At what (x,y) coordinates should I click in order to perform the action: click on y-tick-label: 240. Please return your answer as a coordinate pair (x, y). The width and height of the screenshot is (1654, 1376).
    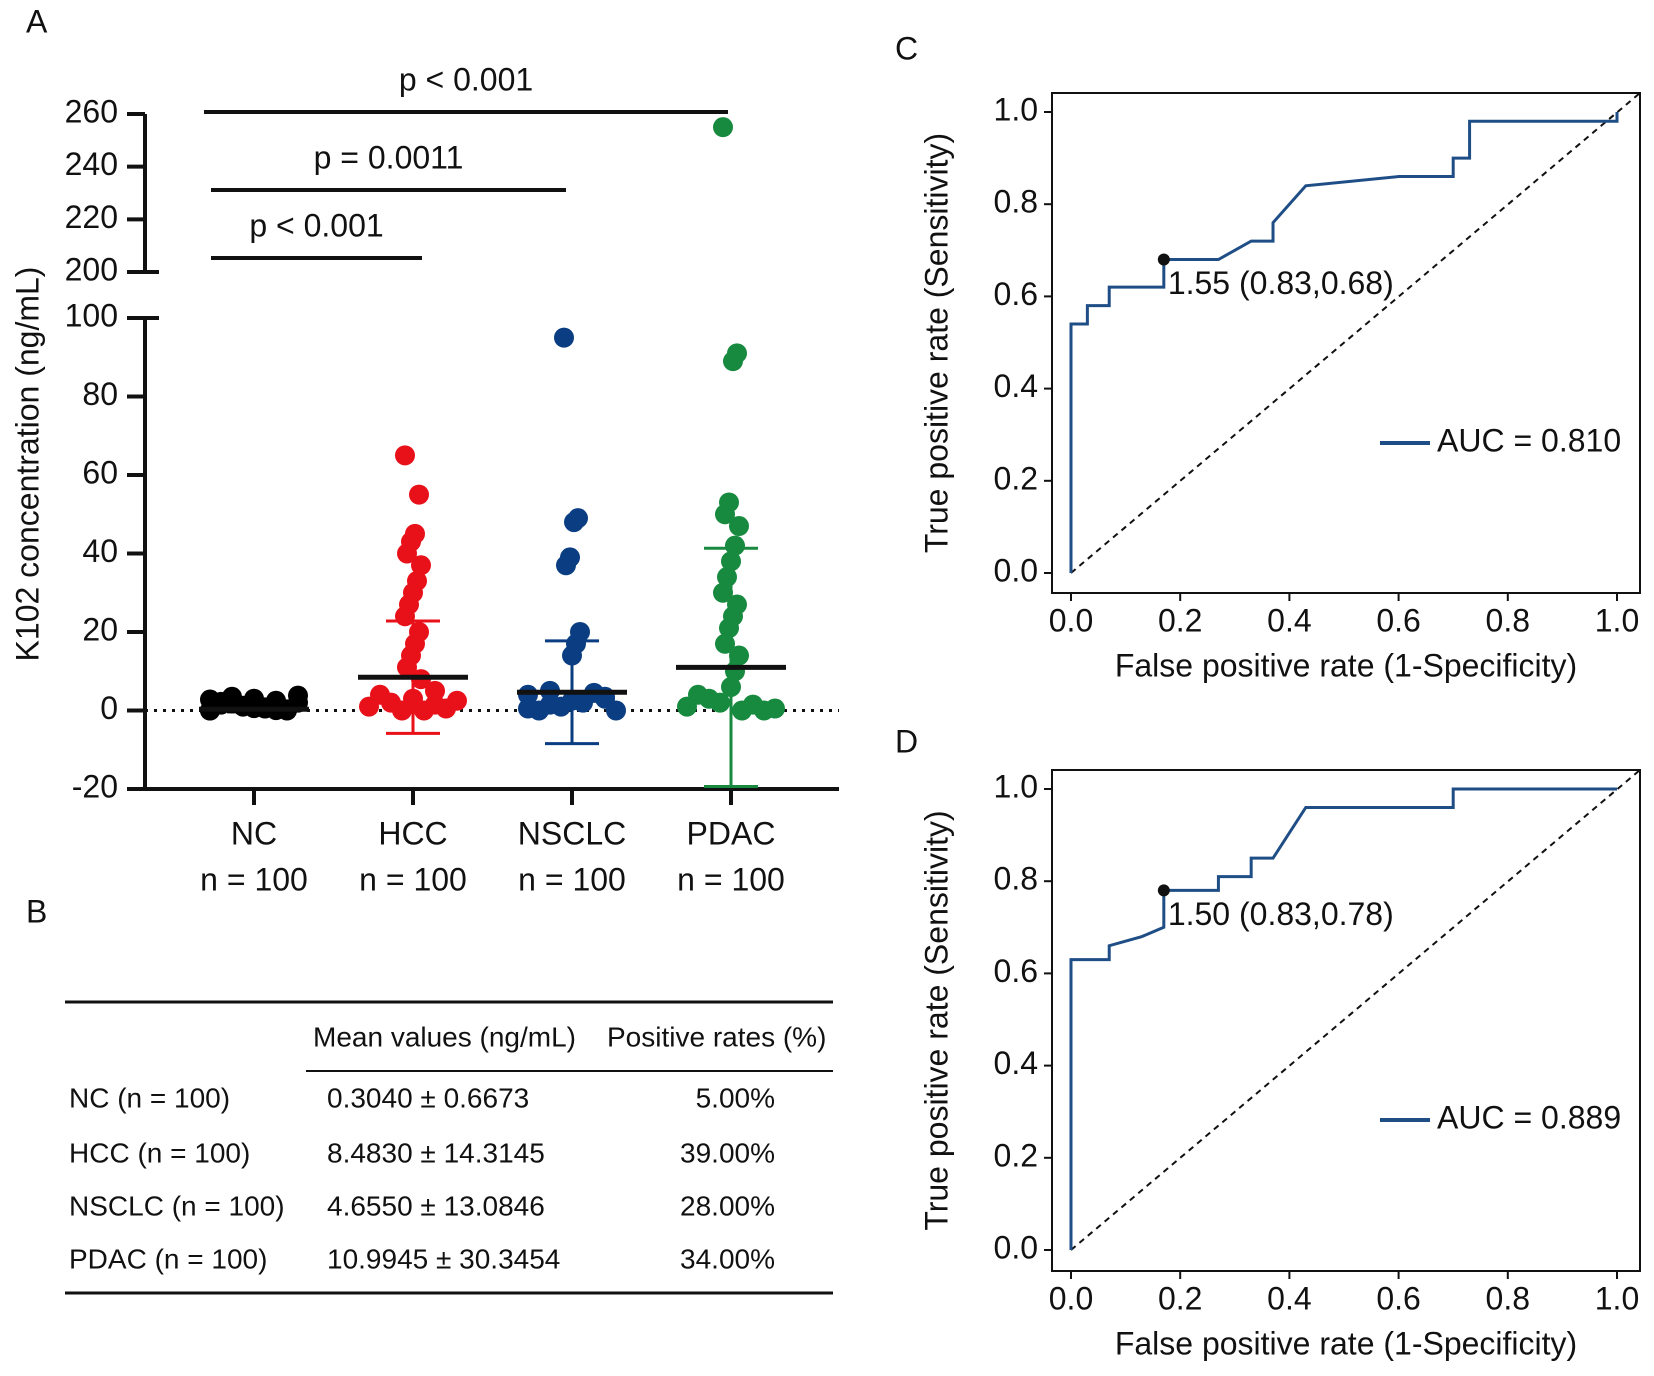
    Looking at the image, I should click on (91, 164).